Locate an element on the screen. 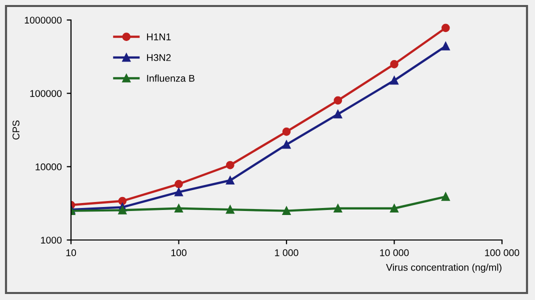 Image resolution: width=535 pixels, height=300 pixels. y-axis-title: CPS is located at coordinates (16, 130).